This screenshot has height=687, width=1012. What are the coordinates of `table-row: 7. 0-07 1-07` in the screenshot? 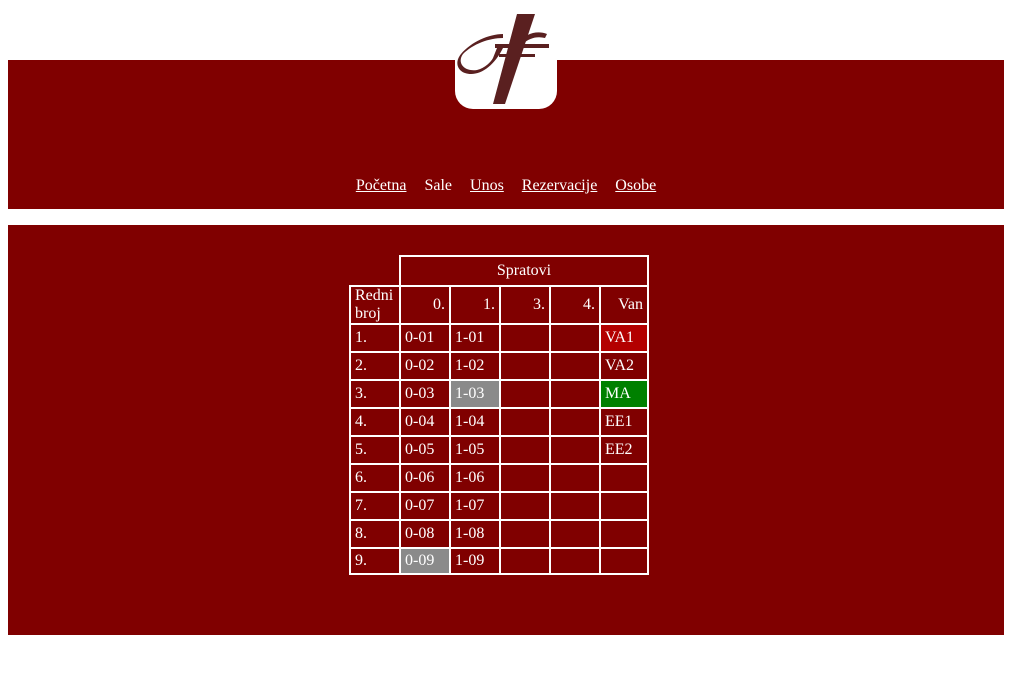 It's located at (499, 505).